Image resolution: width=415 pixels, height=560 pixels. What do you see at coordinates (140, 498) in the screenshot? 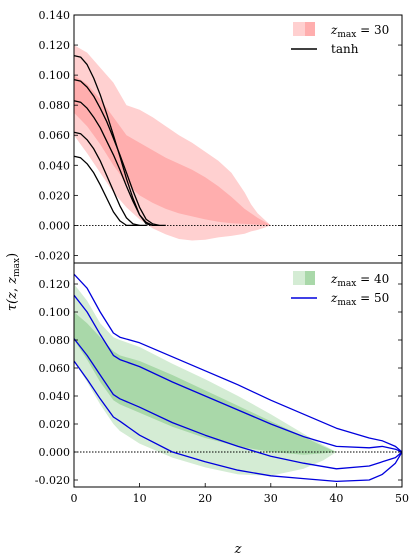
I see `x-tick-label: 10` at bounding box center [140, 498].